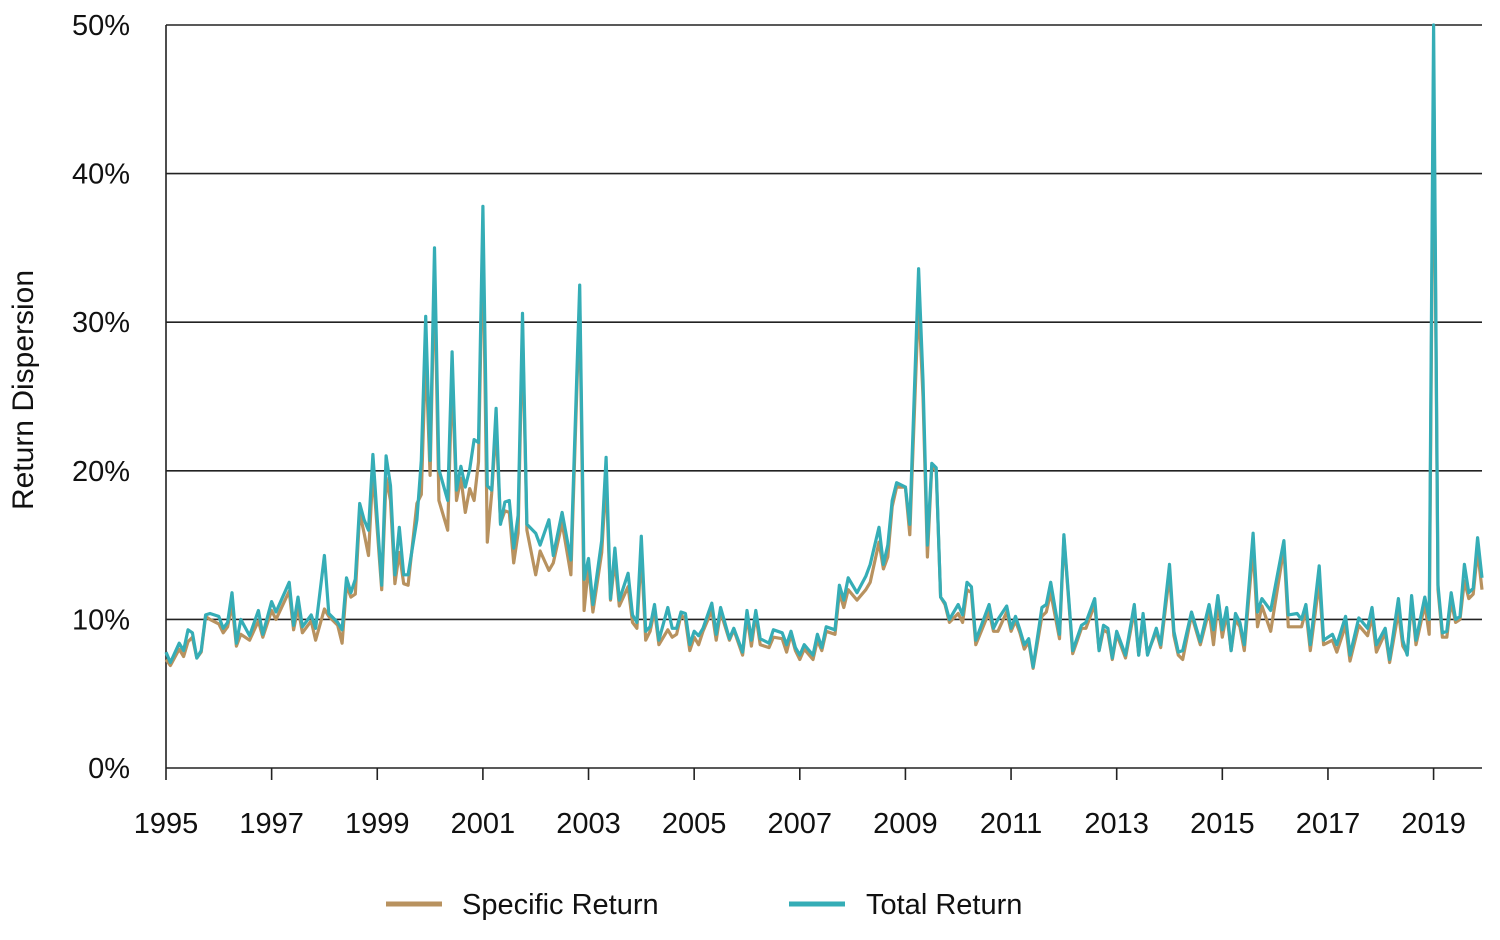  What do you see at coordinates (483, 824) in the screenshot?
I see `x-tick-label: 2001` at bounding box center [483, 824].